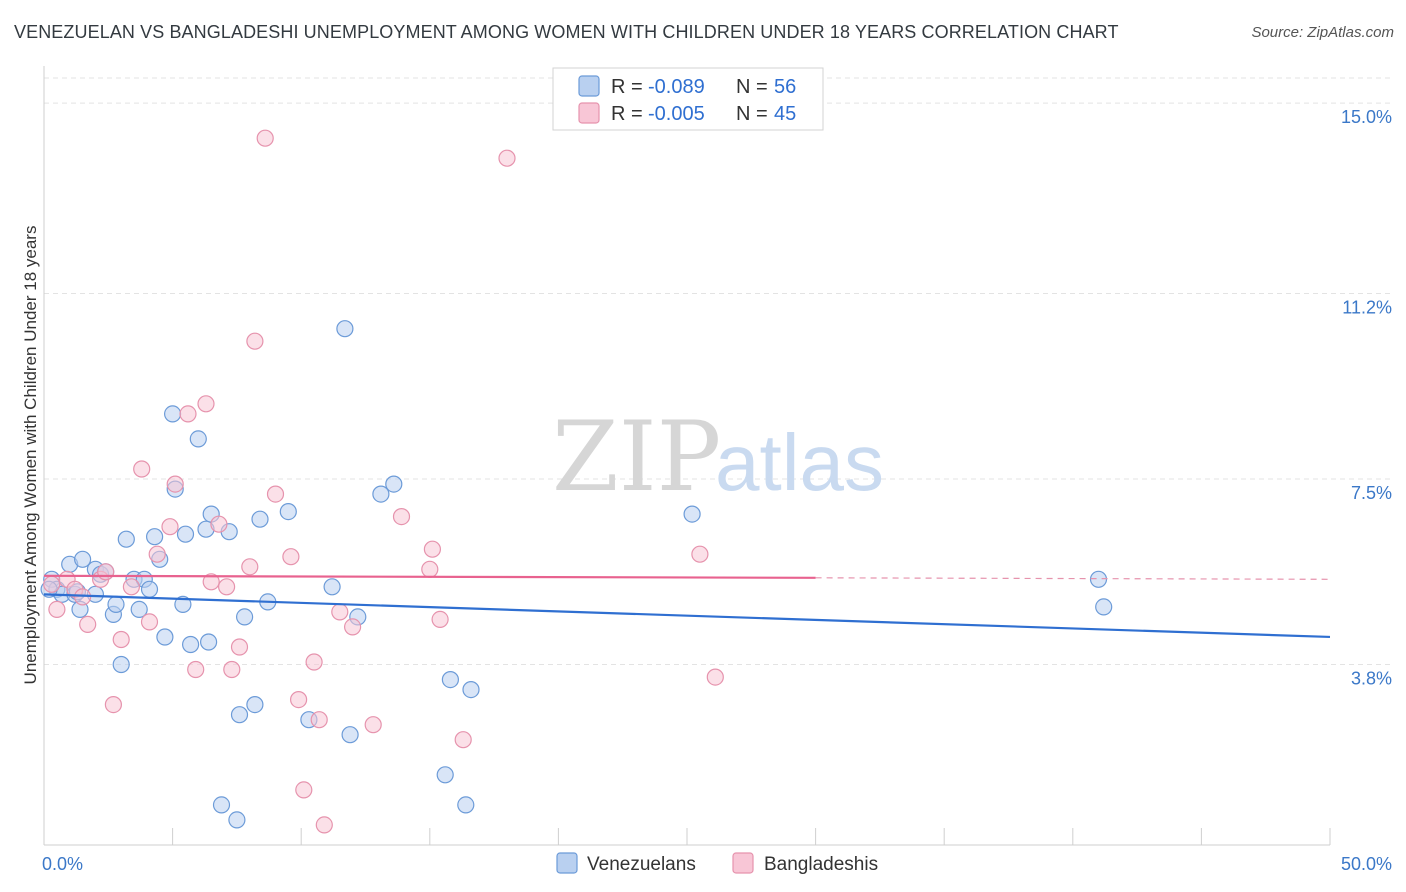 This screenshot has height=892, width=1406. What do you see at coordinates (62, 864) in the screenshot?
I see `x-tick-label-min: 0.0%` at bounding box center [62, 864].